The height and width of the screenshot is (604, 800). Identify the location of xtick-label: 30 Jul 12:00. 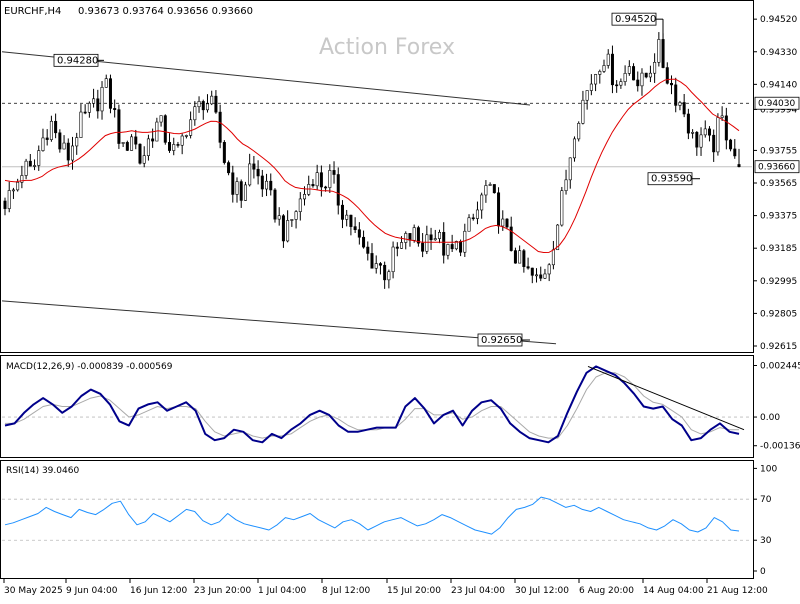
(542, 591).